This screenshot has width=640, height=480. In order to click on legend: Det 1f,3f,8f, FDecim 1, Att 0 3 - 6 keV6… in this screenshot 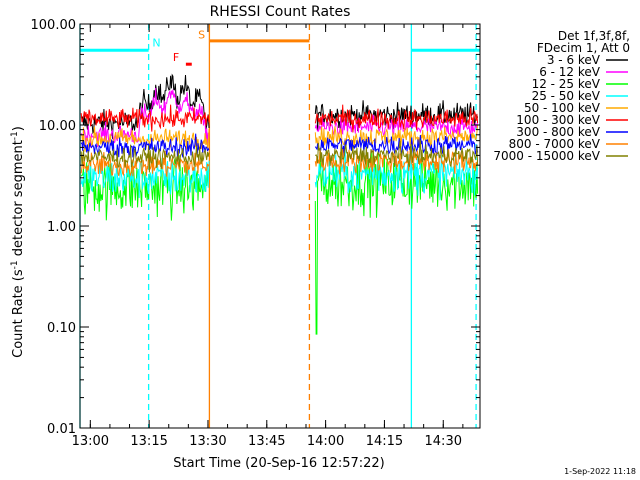, I will do `click(561, 96)`.